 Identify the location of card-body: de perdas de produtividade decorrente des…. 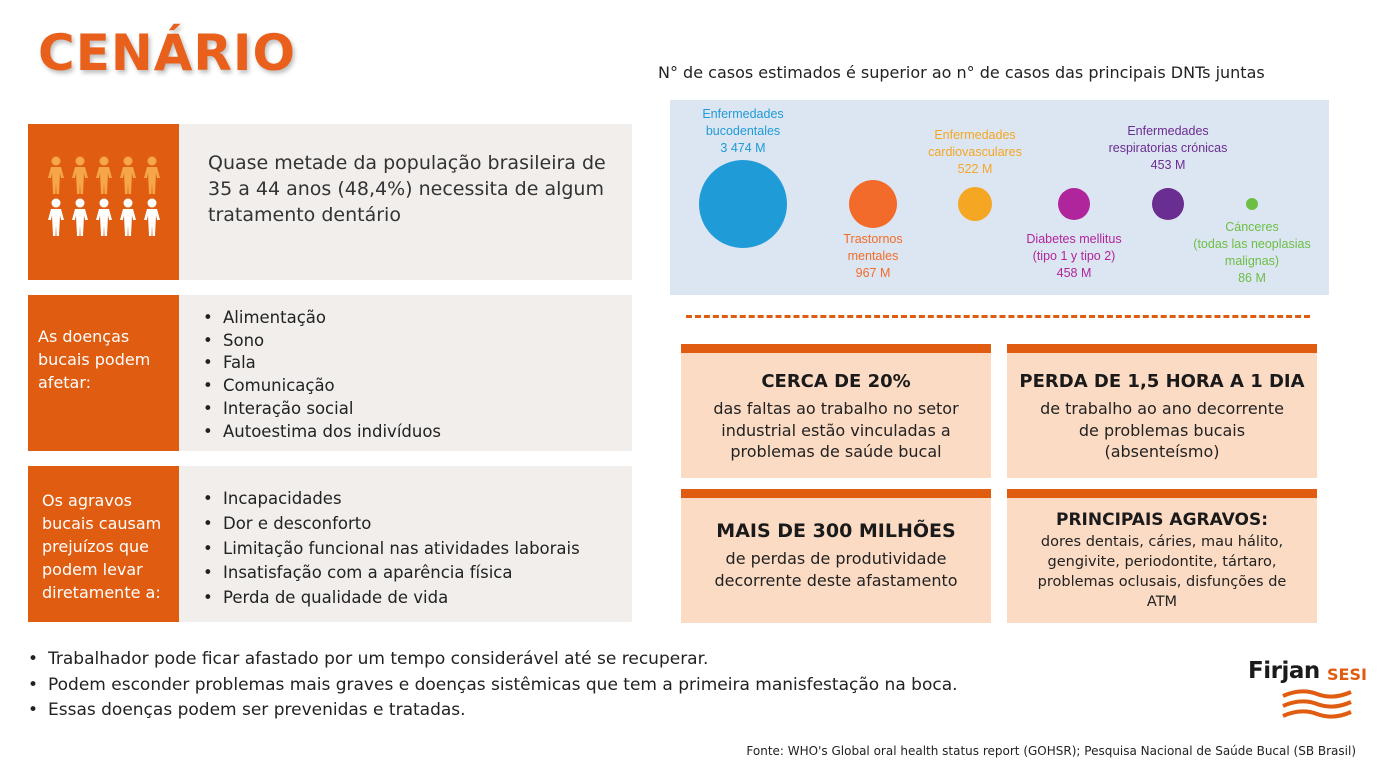
(836, 569).